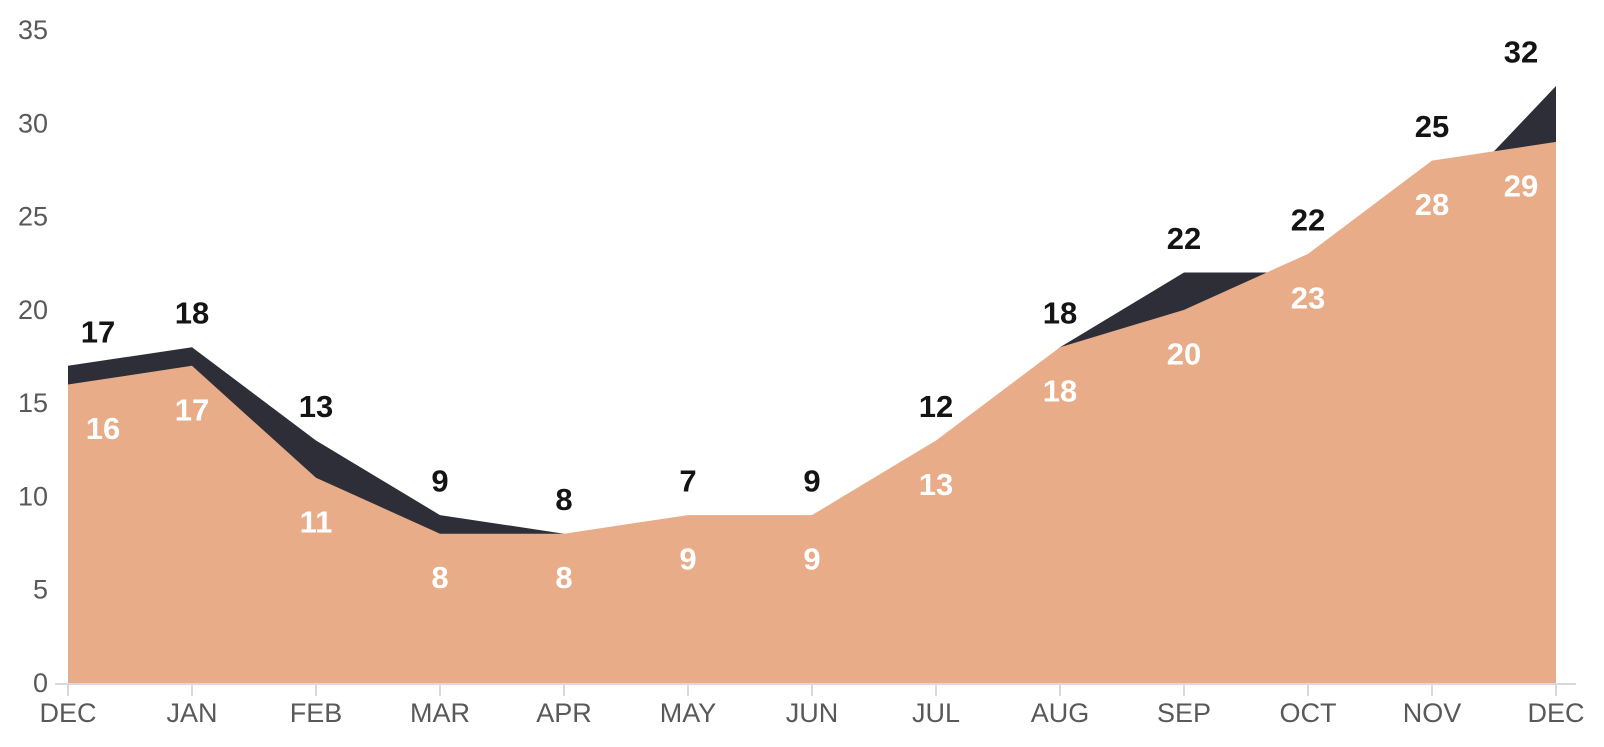 The height and width of the screenshot is (747, 1604). Describe the element at coordinates (936, 406) in the screenshot. I see `dark-series-data-label: 12` at that location.